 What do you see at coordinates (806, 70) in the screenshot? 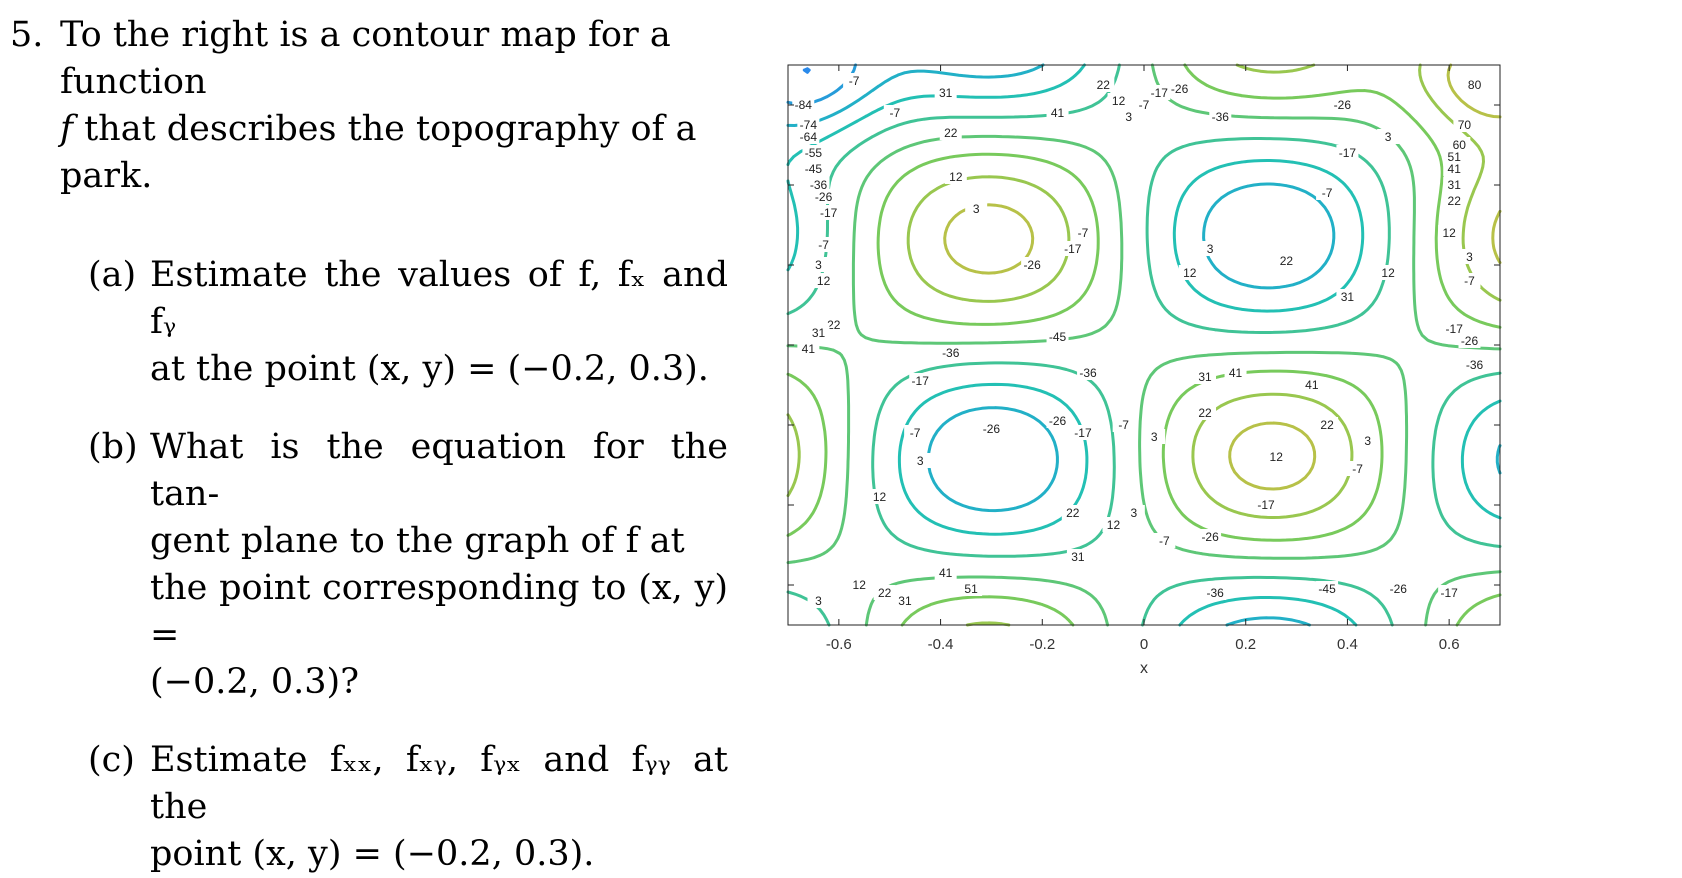
I see `contour-level--45` at bounding box center [806, 70].